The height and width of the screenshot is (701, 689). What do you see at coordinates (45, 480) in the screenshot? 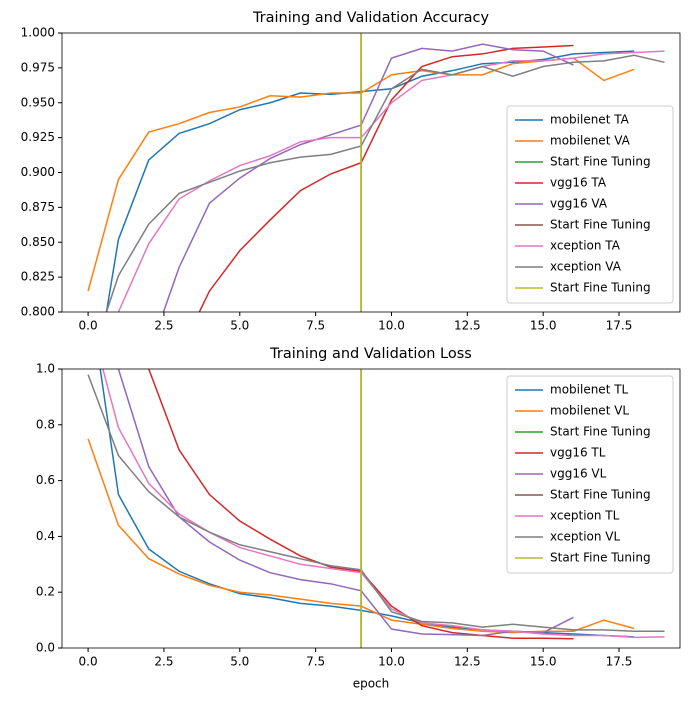
I see `y-tick-label: 0.6` at bounding box center [45, 480].